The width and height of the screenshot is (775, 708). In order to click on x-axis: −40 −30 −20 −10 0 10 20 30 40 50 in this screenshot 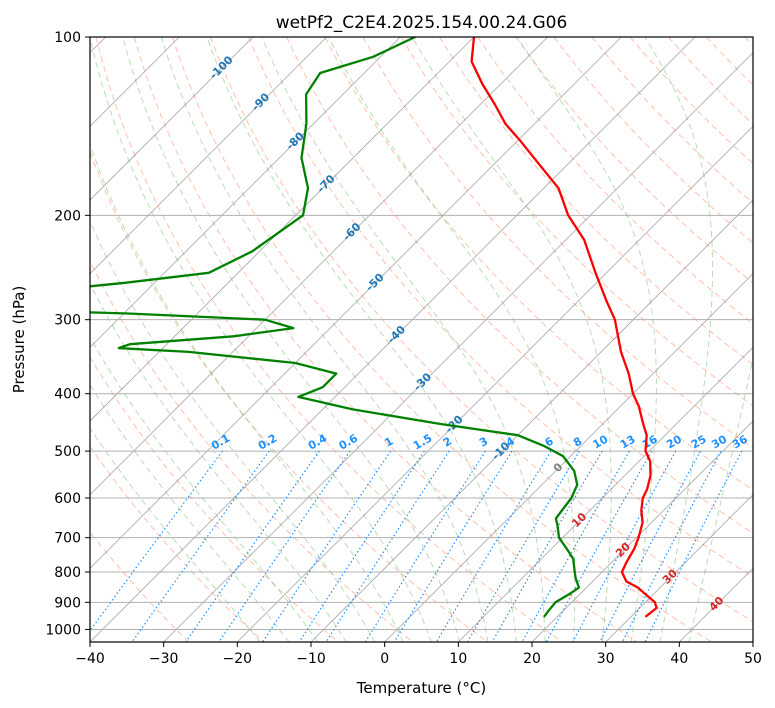, I will do `click(418, 654)`.